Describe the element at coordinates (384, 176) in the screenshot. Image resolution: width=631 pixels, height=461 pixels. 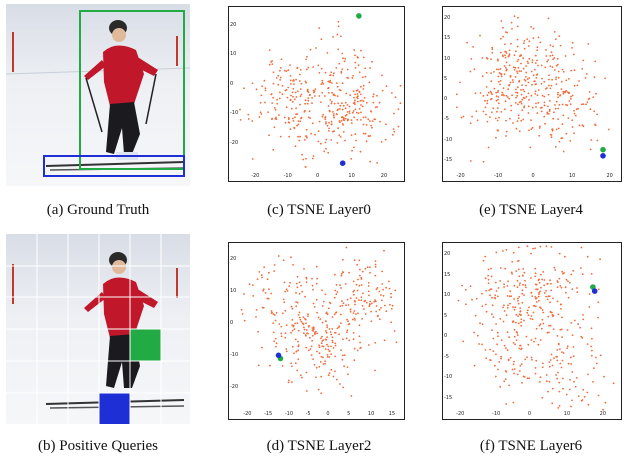
I see `x-tick-label: 20` at that location.